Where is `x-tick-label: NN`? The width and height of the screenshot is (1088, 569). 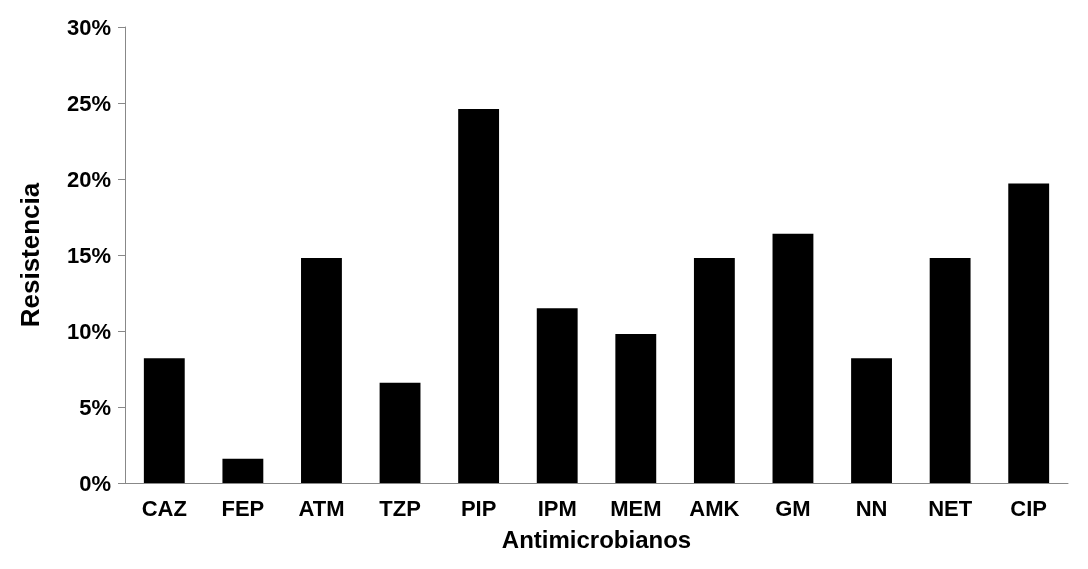
x-tick-label: NN is located at coordinates (871, 508).